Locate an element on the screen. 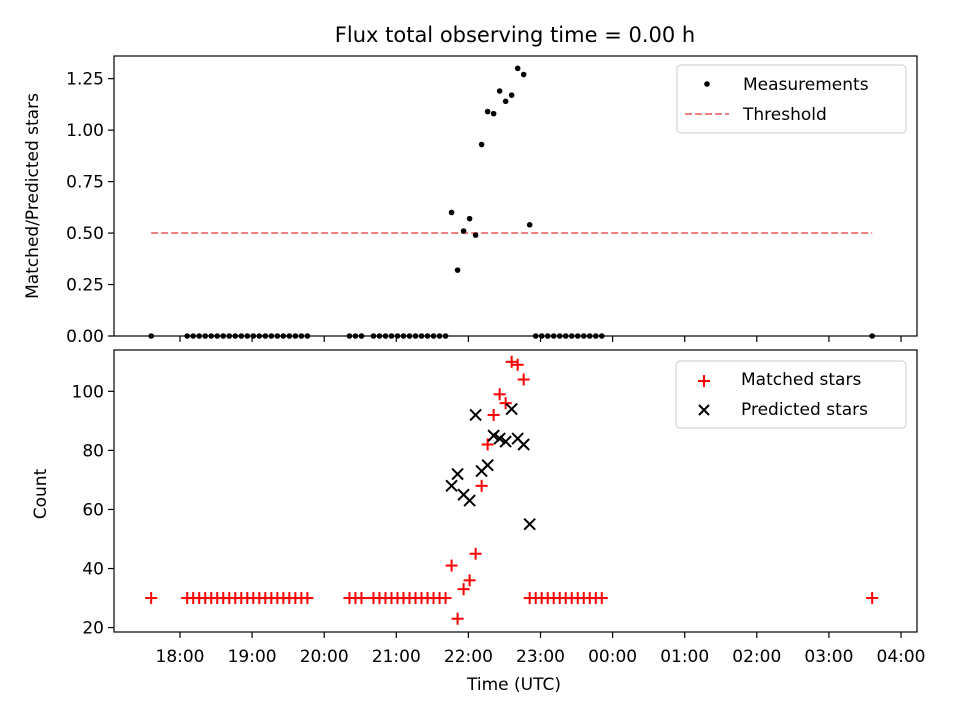 The height and width of the screenshot is (724, 960). x-axis-label: Time (UTC) is located at coordinates (513, 685).